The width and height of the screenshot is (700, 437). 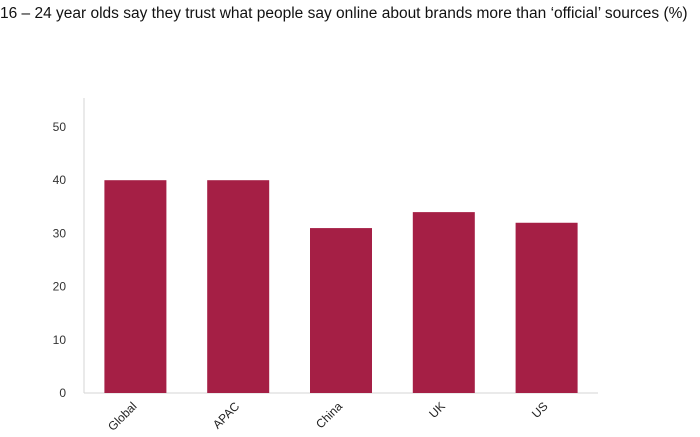 What do you see at coordinates (226, 415) in the screenshot?
I see `x-category-label: APAC` at bounding box center [226, 415].